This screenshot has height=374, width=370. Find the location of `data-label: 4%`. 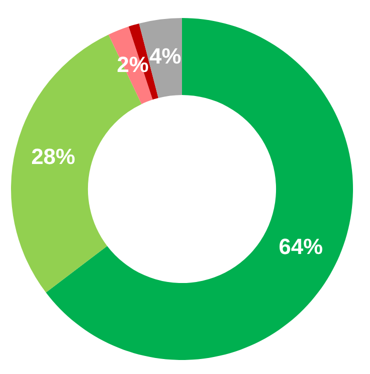

data-label: 4% is located at coordinates (165, 56).